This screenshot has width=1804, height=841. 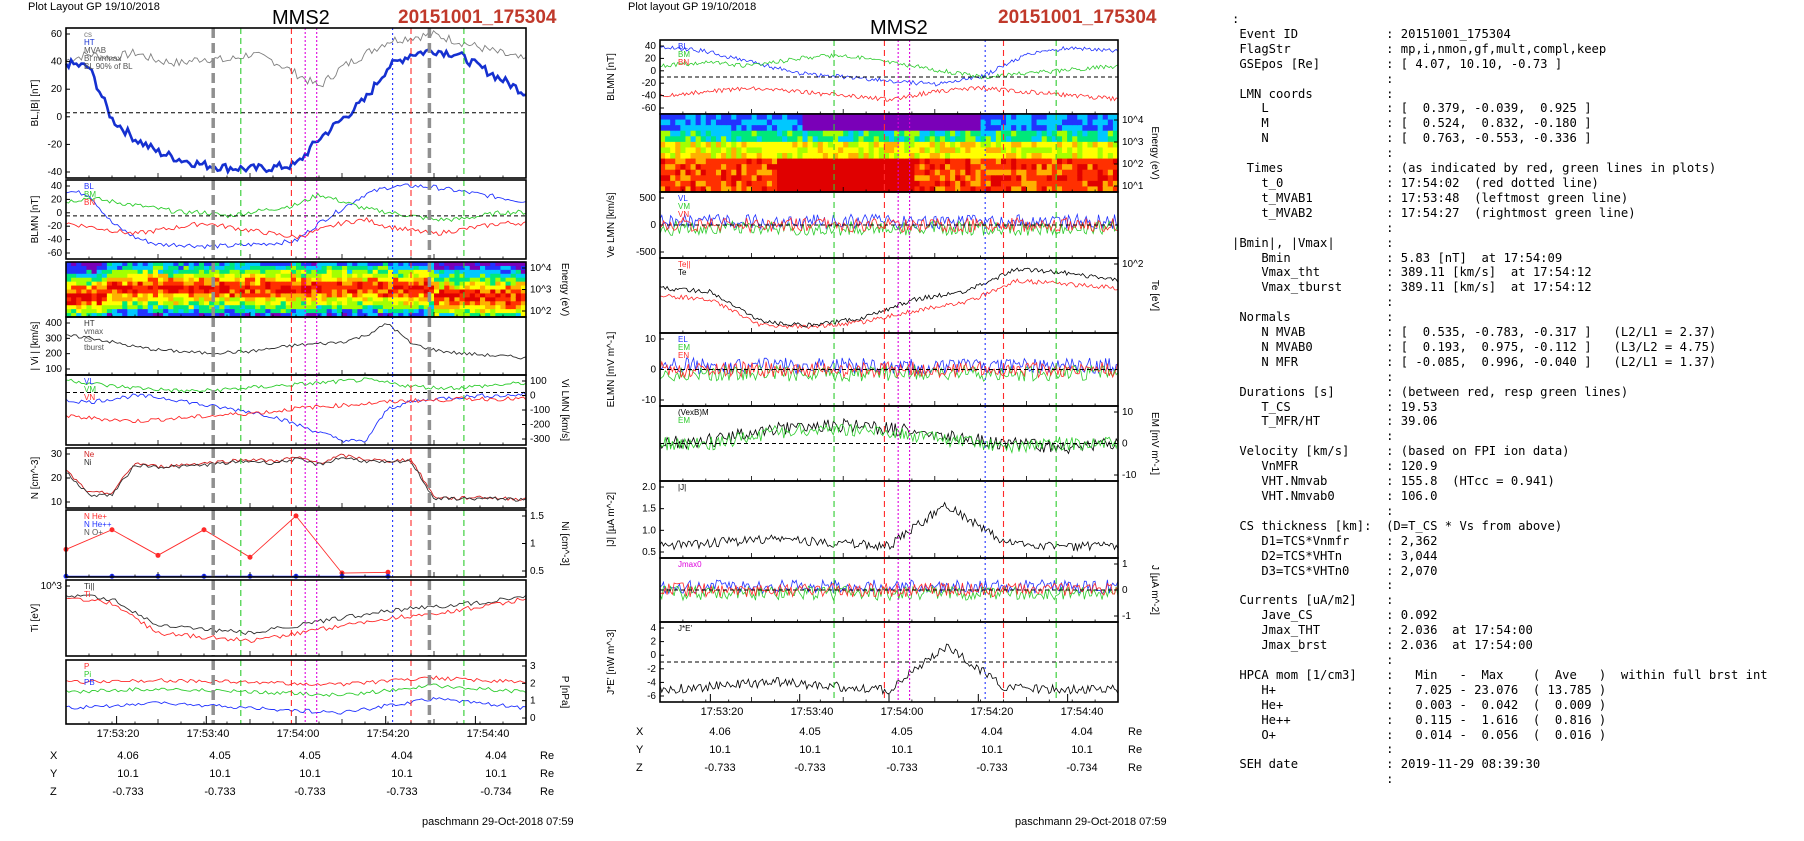 I want to click on time-tick: 17:54:40, so click(x=488, y=734).